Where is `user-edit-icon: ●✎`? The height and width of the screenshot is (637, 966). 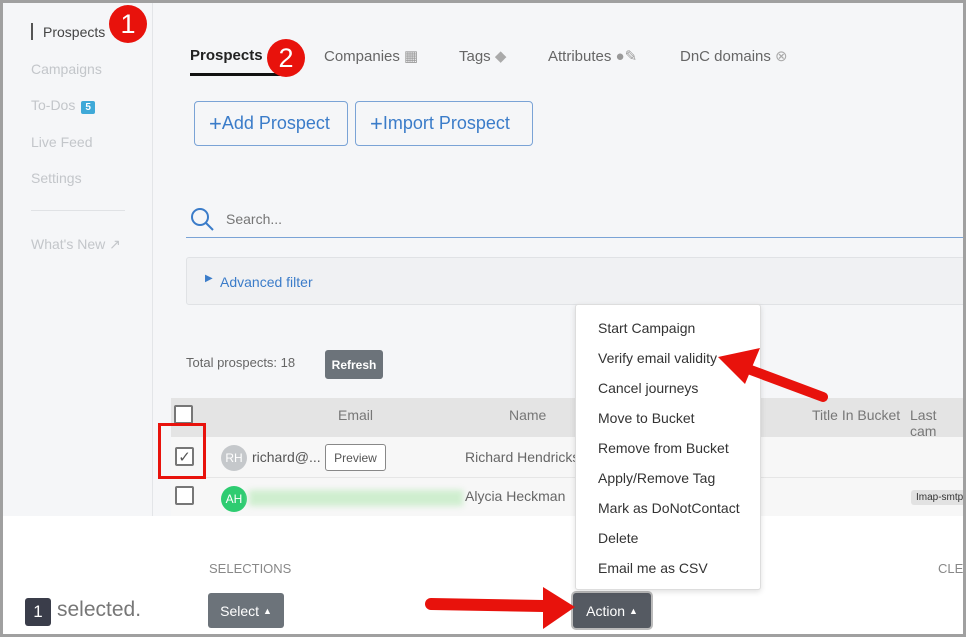
user-edit-icon: ●✎ is located at coordinates (626, 56).